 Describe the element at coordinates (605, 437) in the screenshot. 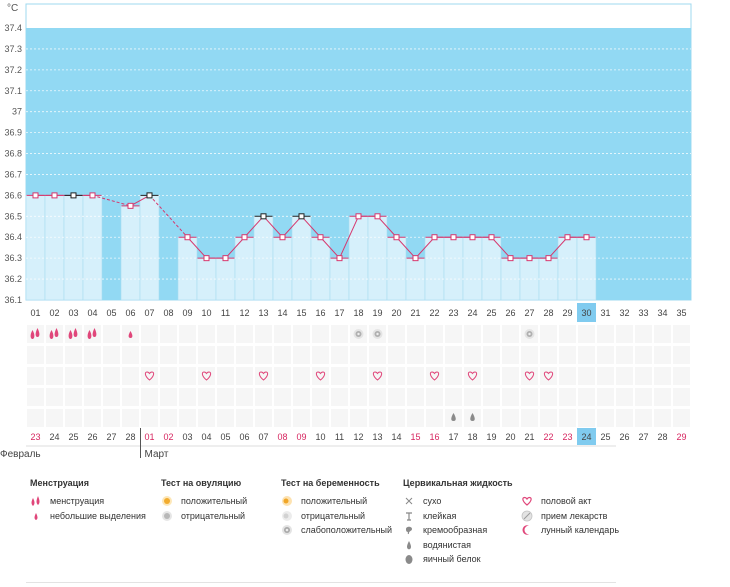

I see `date-label: 25` at that location.